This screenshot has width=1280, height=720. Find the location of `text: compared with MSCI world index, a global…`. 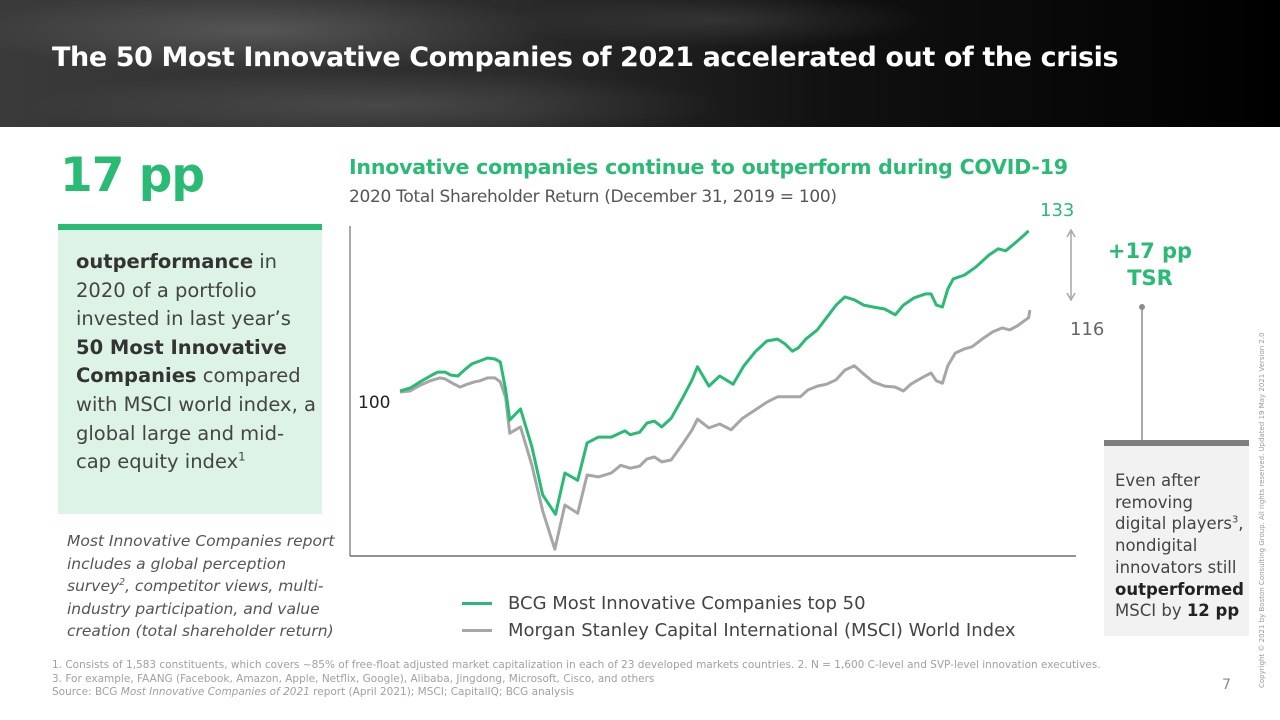

text: compared with MSCI world index, a global… is located at coordinates (196, 419).